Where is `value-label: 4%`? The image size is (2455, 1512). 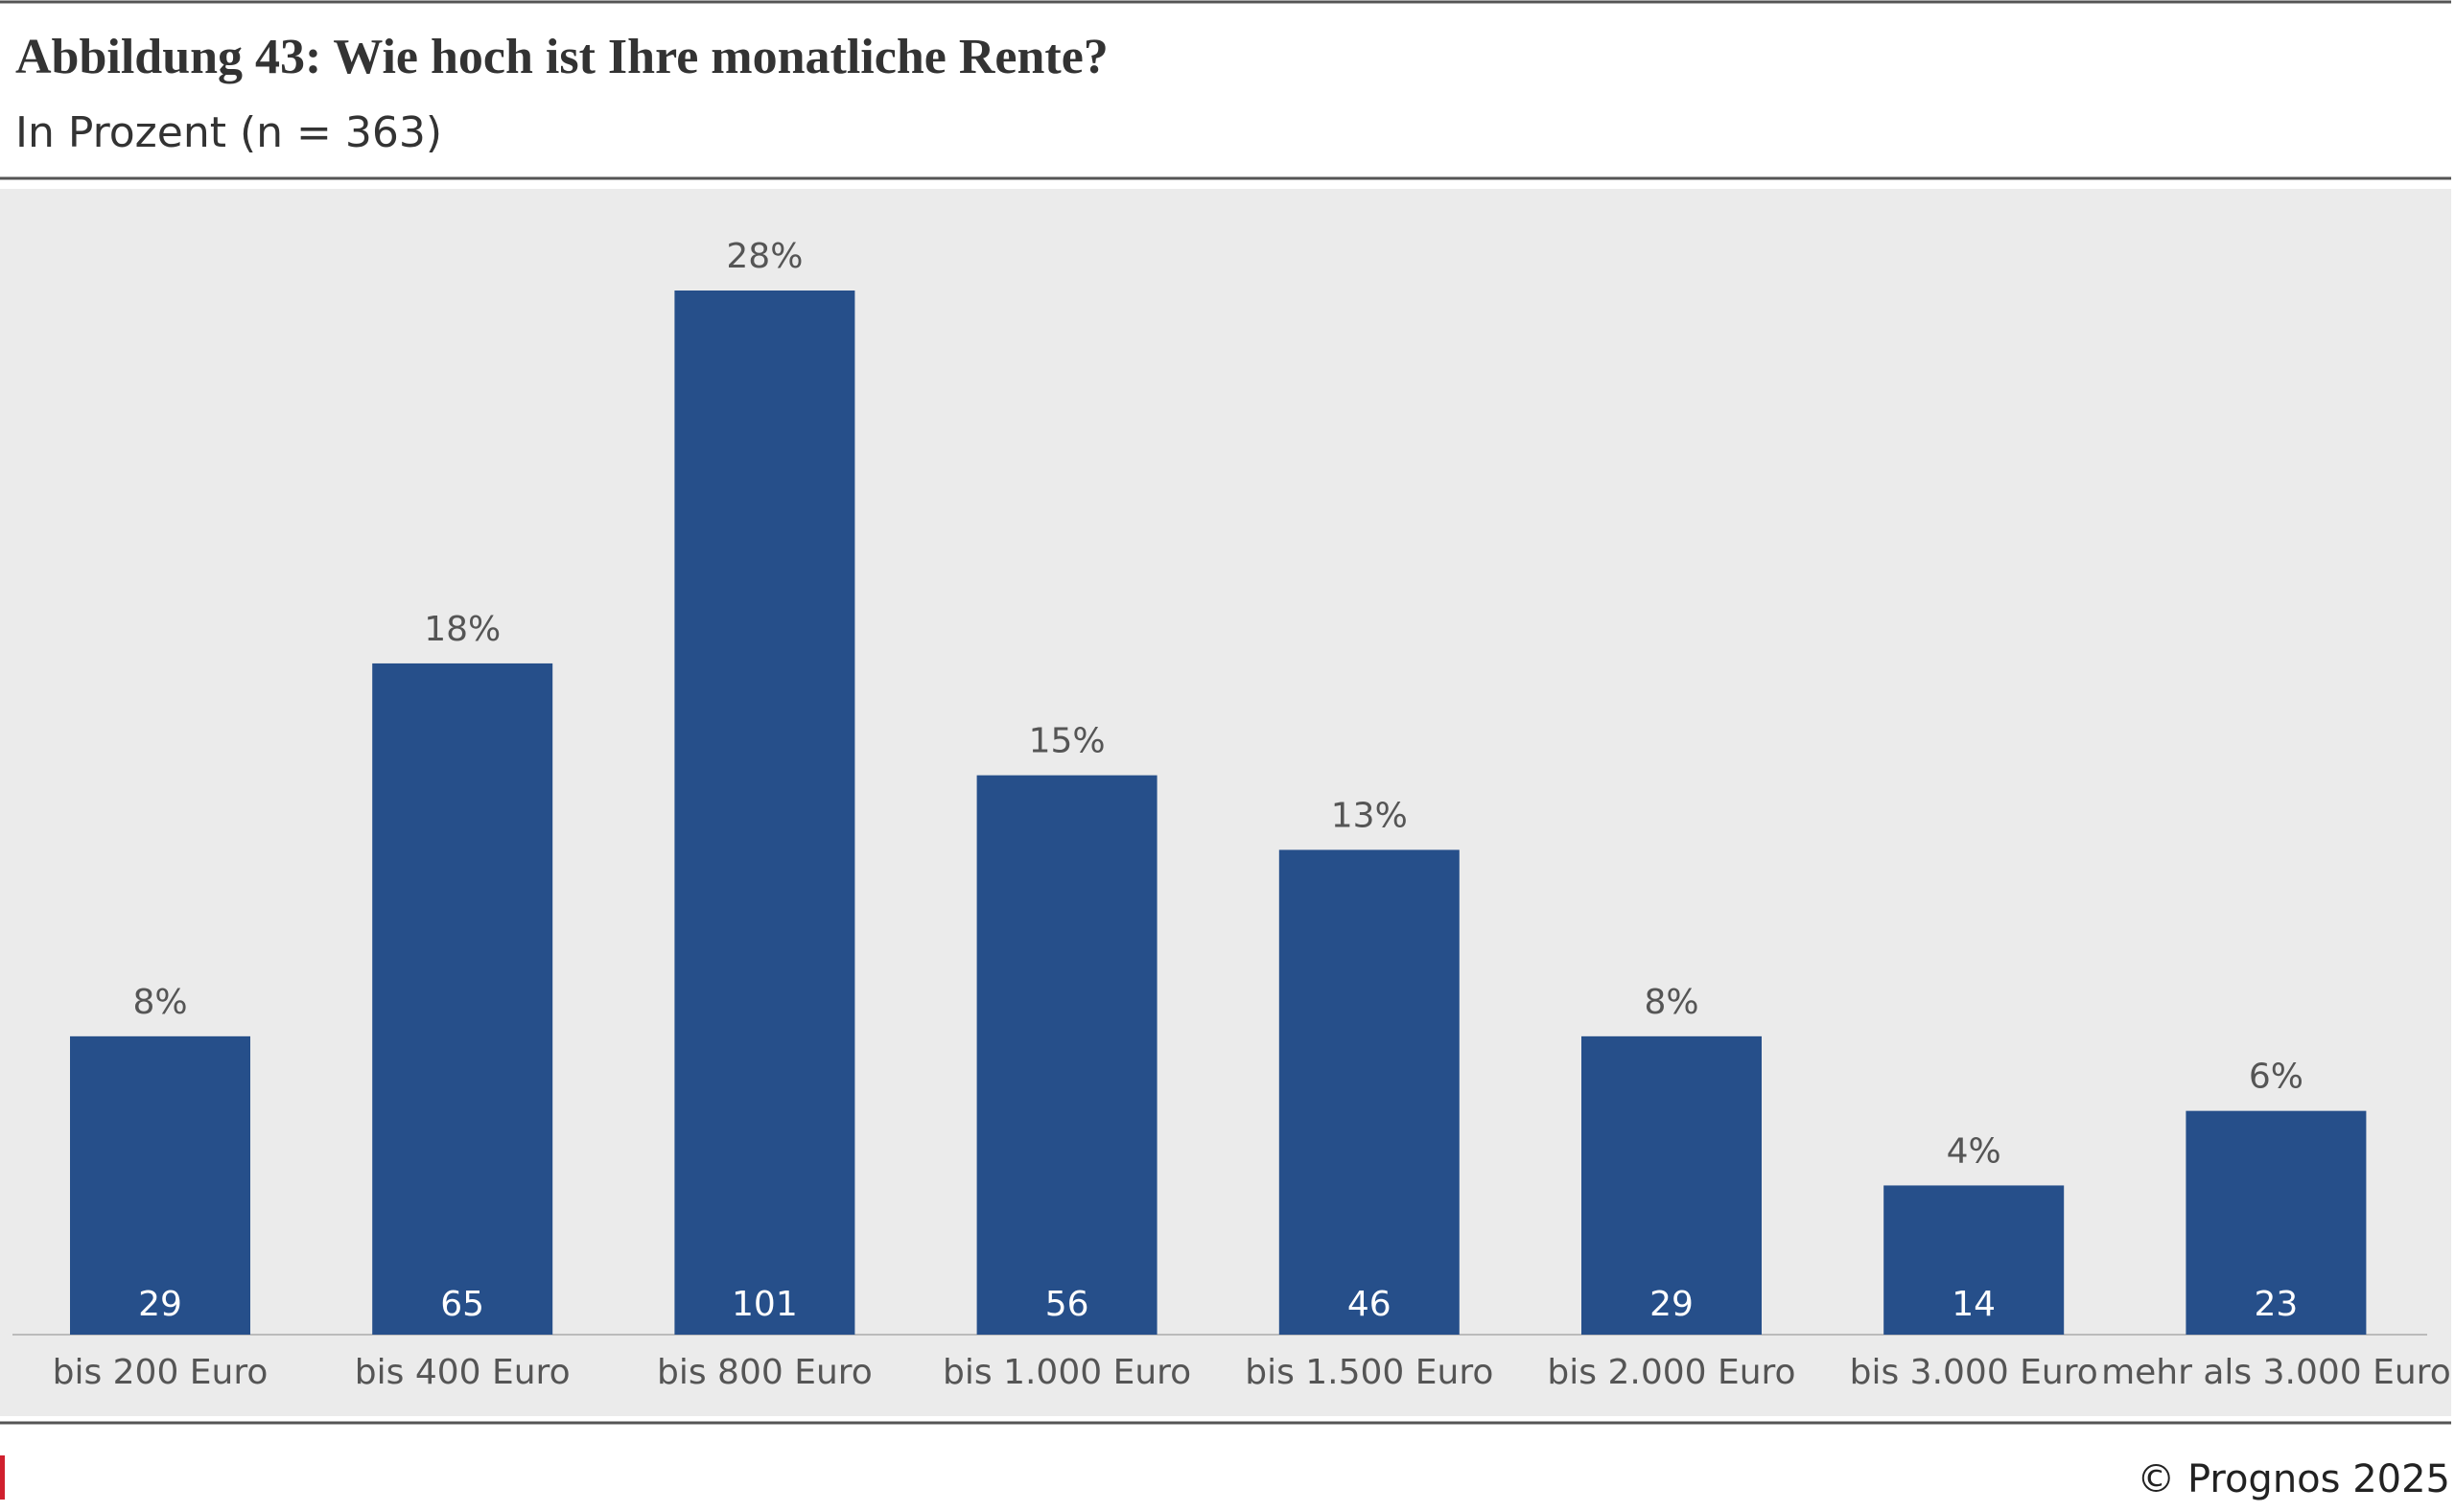
value-label: 4% is located at coordinates (1974, 1151).